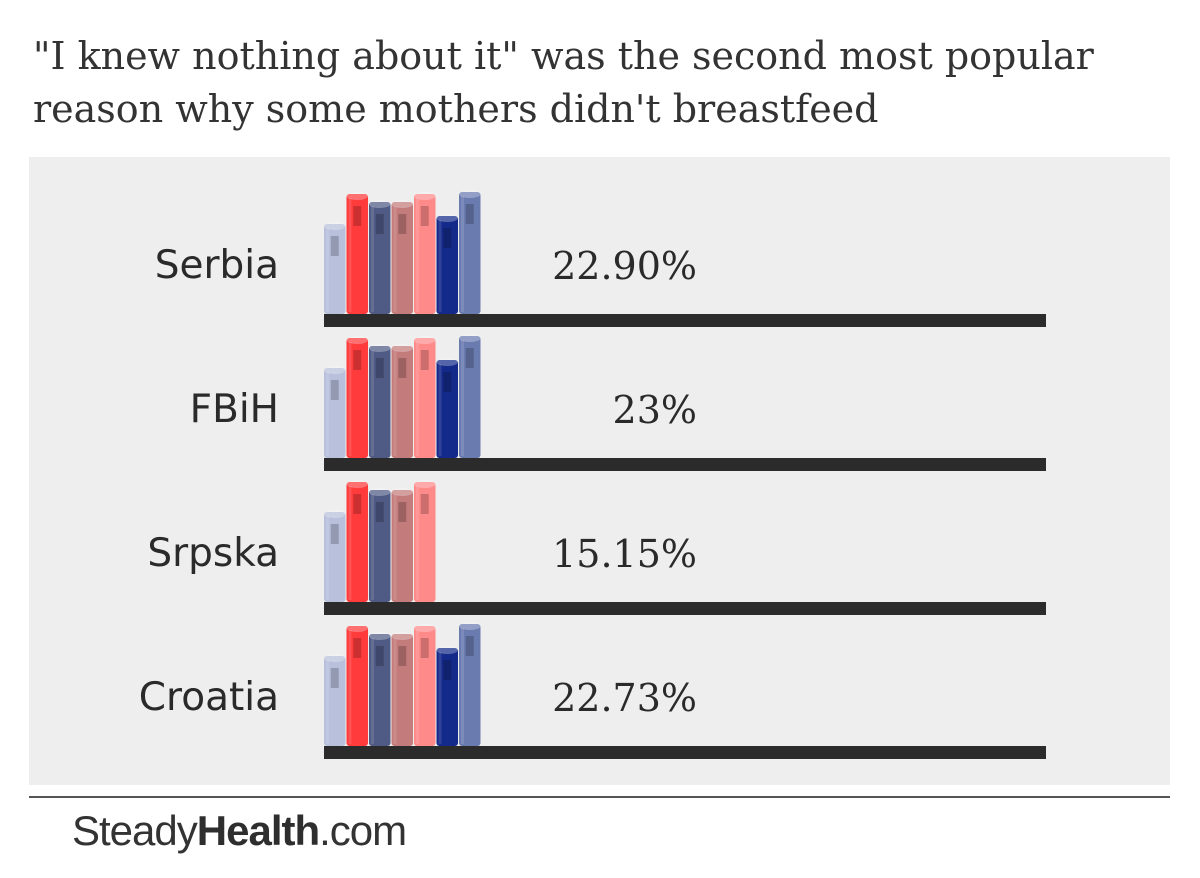 The width and height of the screenshot is (1200, 878). What do you see at coordinates (624, 266) in the screenshot?
I see `value-label: 22.90%` at bounding box center [624, 266].